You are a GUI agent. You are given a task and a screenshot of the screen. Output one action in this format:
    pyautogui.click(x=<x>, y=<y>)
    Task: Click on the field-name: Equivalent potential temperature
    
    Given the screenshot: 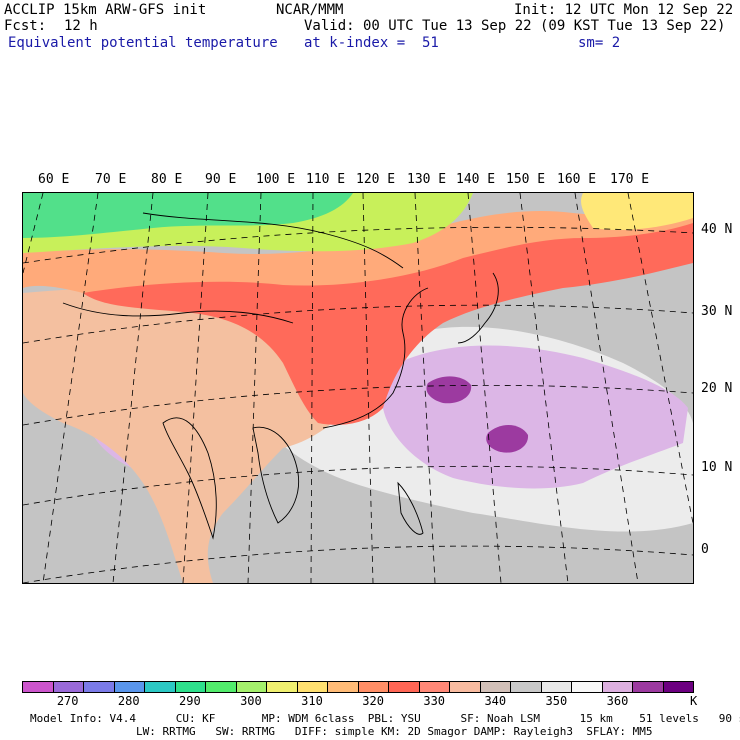 What is the action you would take?
    pyautogui.click(x=143, y=43)
    